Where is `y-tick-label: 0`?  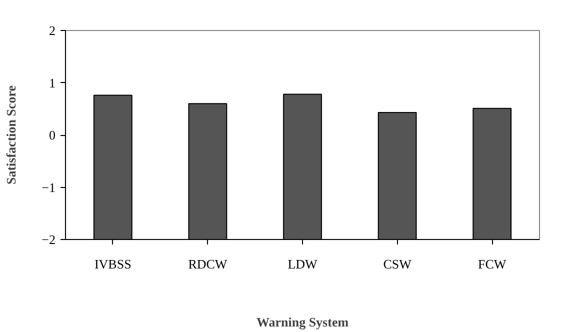 y-tick-label: 0 is located at coordinates (52, 135).